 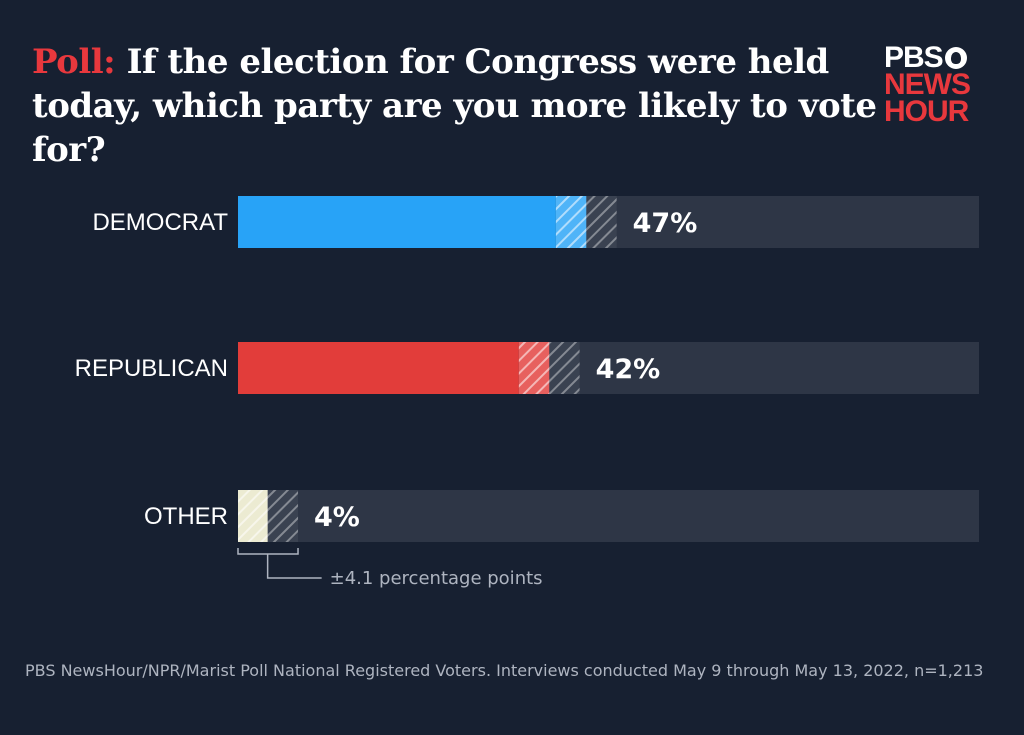 I want to click on bar-republican, so click(x=378, y=368).